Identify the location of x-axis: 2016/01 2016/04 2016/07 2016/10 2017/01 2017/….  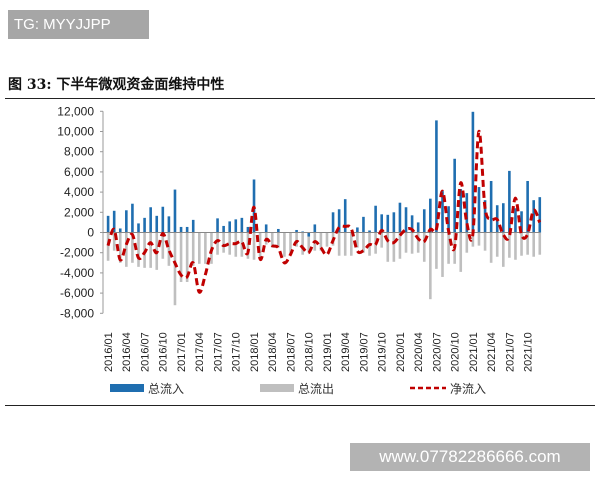
(319, 352).